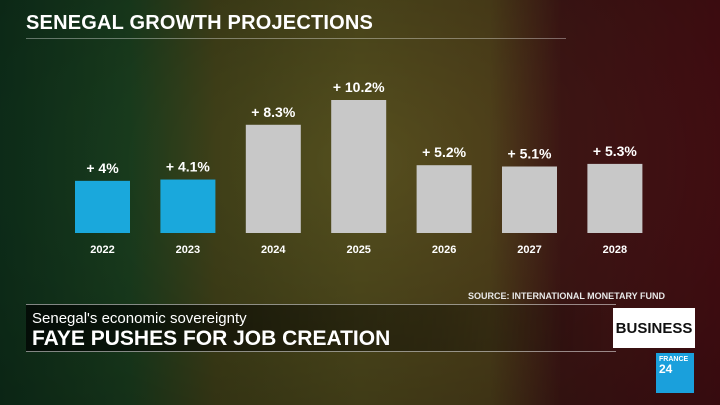 The width and height of the screenshot is (720, 405). I want to click on bar-2024, so click(273, 178).